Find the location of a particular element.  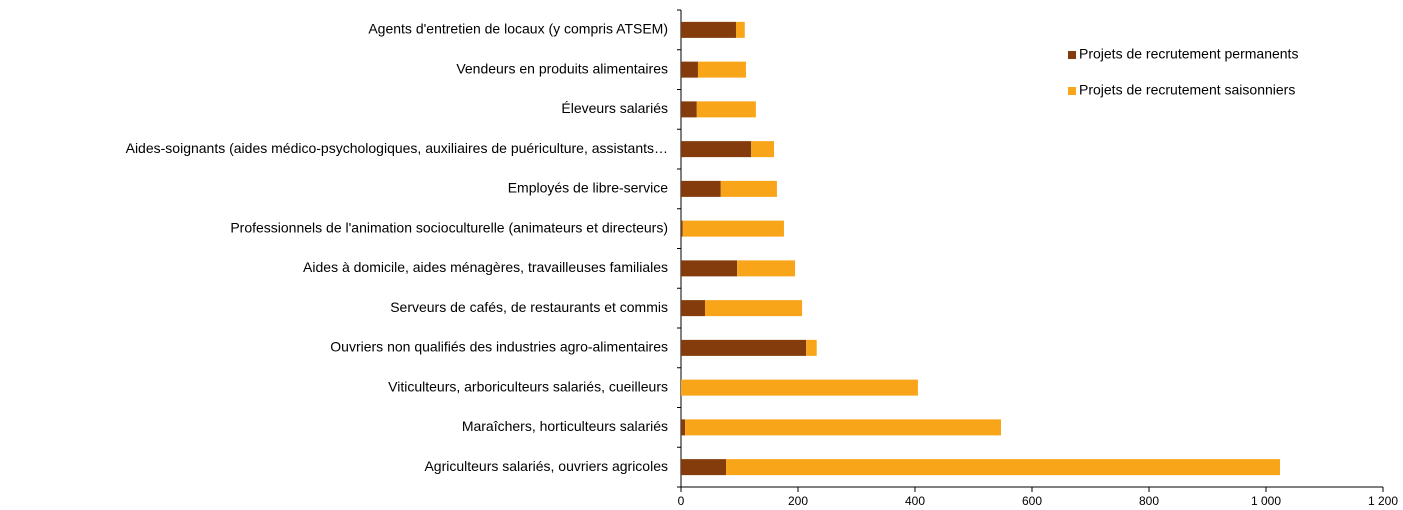

x-tick-label: 0 is located at coordinates (681, 501).